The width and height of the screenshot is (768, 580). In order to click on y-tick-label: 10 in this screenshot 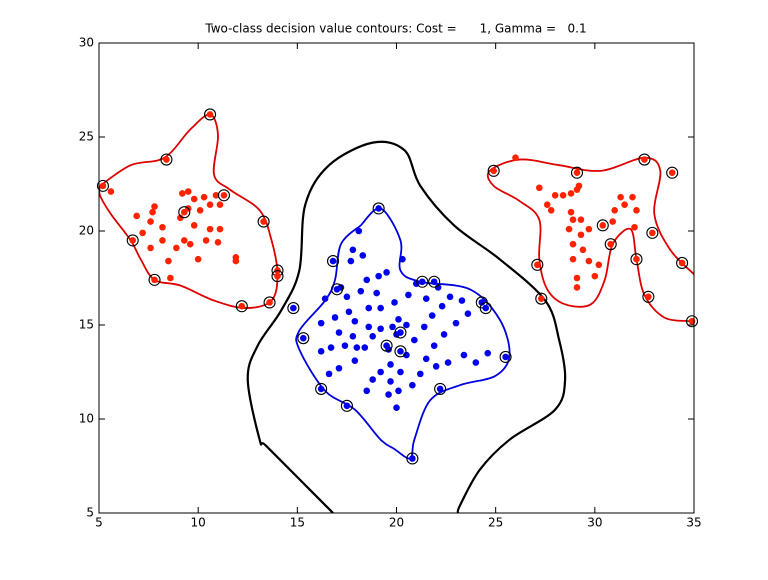, I will do `click(86, 419)`.